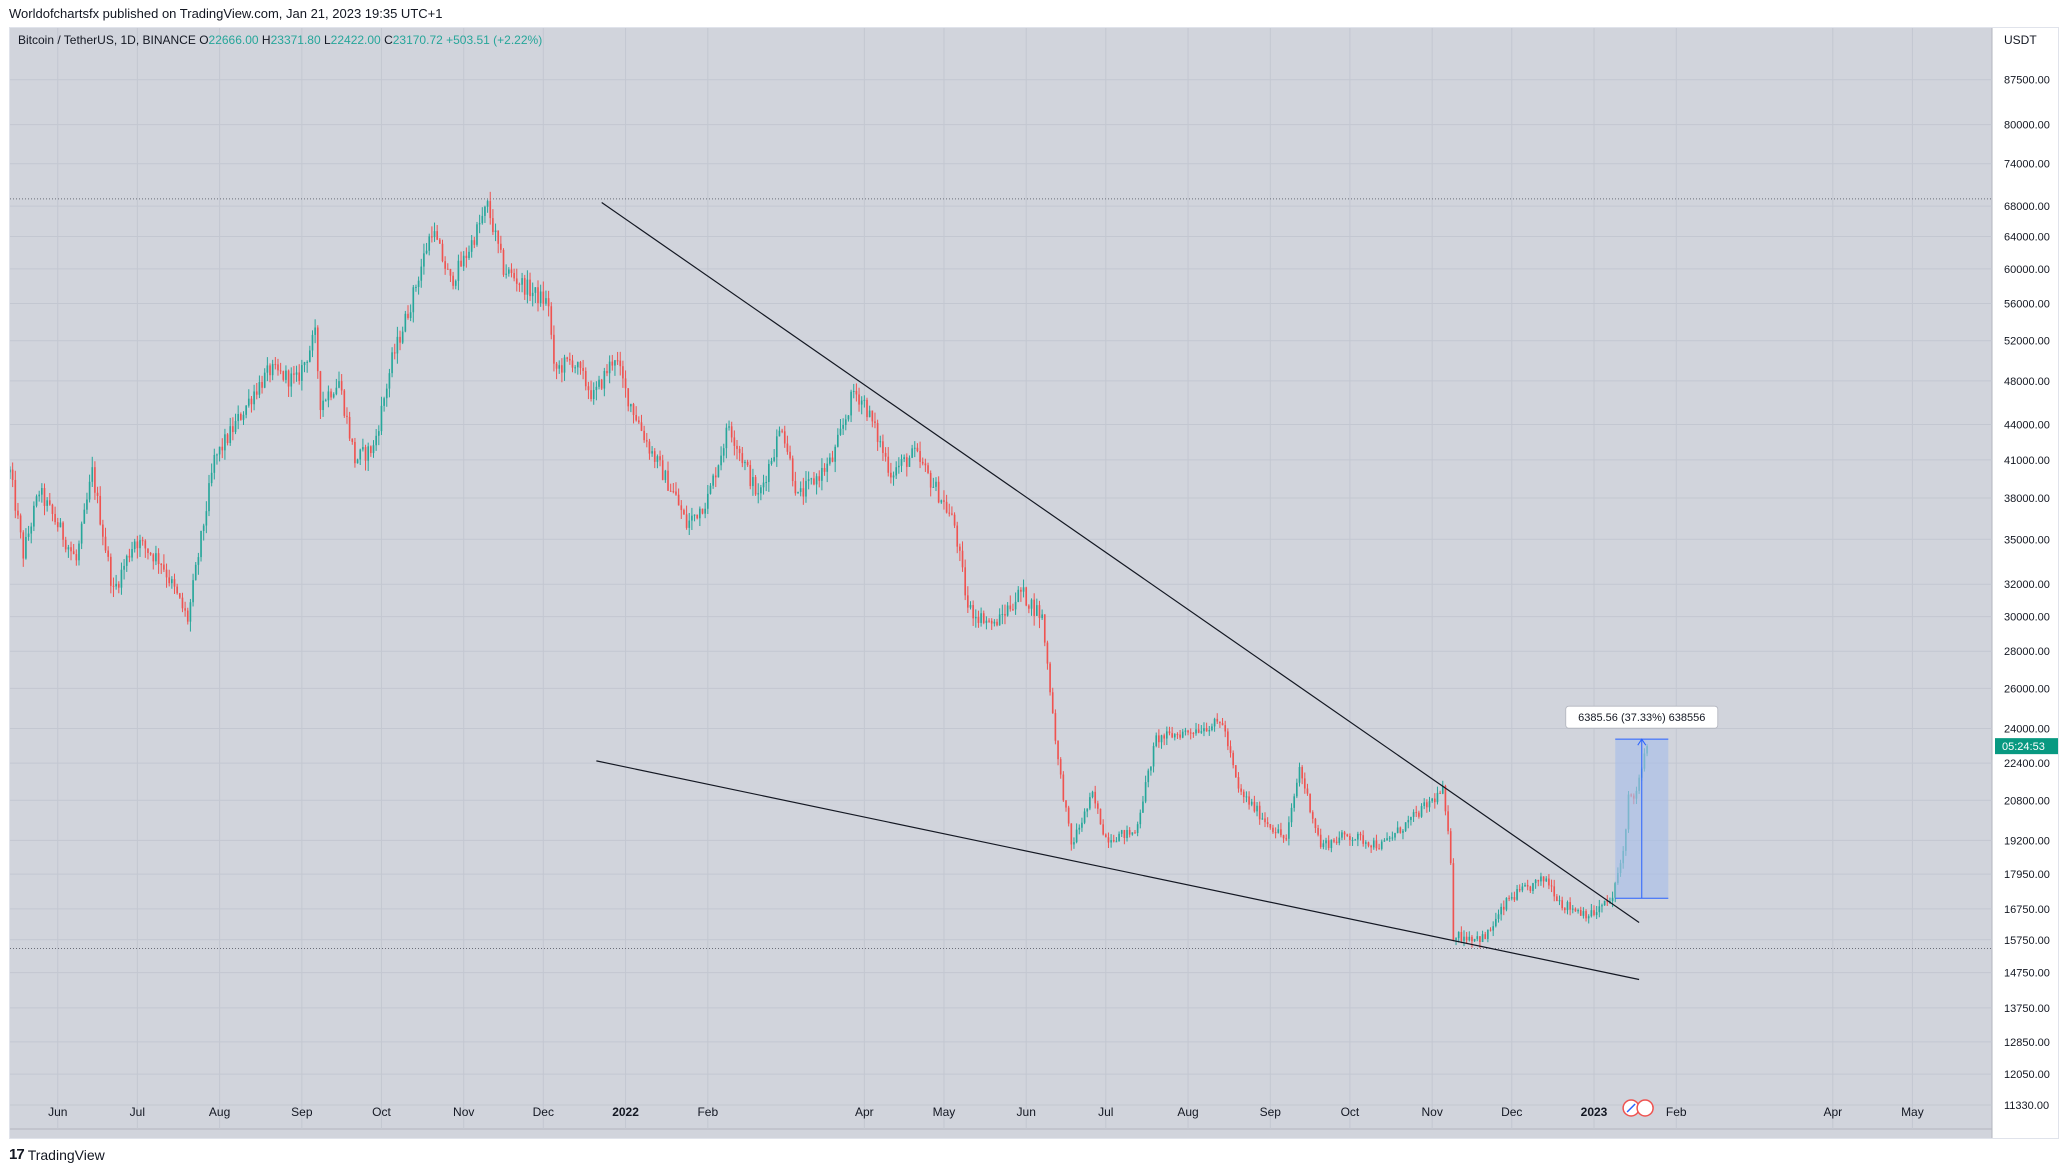 This screenshot has height=1171, width=2069. Describe the element at coordinates (1271, 1112) in the screenshot. I see `time-axis-tick-label: Sep` at that location.